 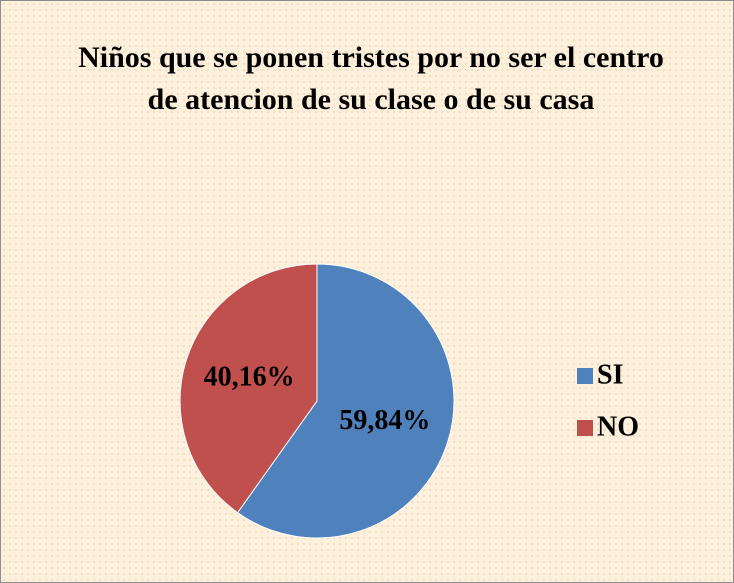 What do you see at coordinates (610, 374) in the screenshot?
I see `legend-label: SI` at bounding box center [610, 374].